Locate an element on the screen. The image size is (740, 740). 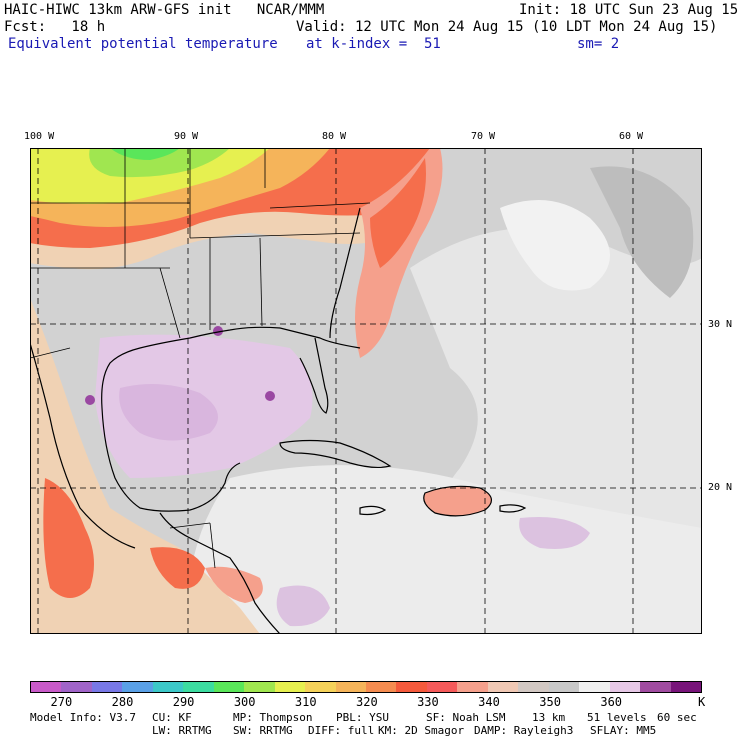
forecast-hour: Fcst: 18 h is located at coordinates (55, 27).